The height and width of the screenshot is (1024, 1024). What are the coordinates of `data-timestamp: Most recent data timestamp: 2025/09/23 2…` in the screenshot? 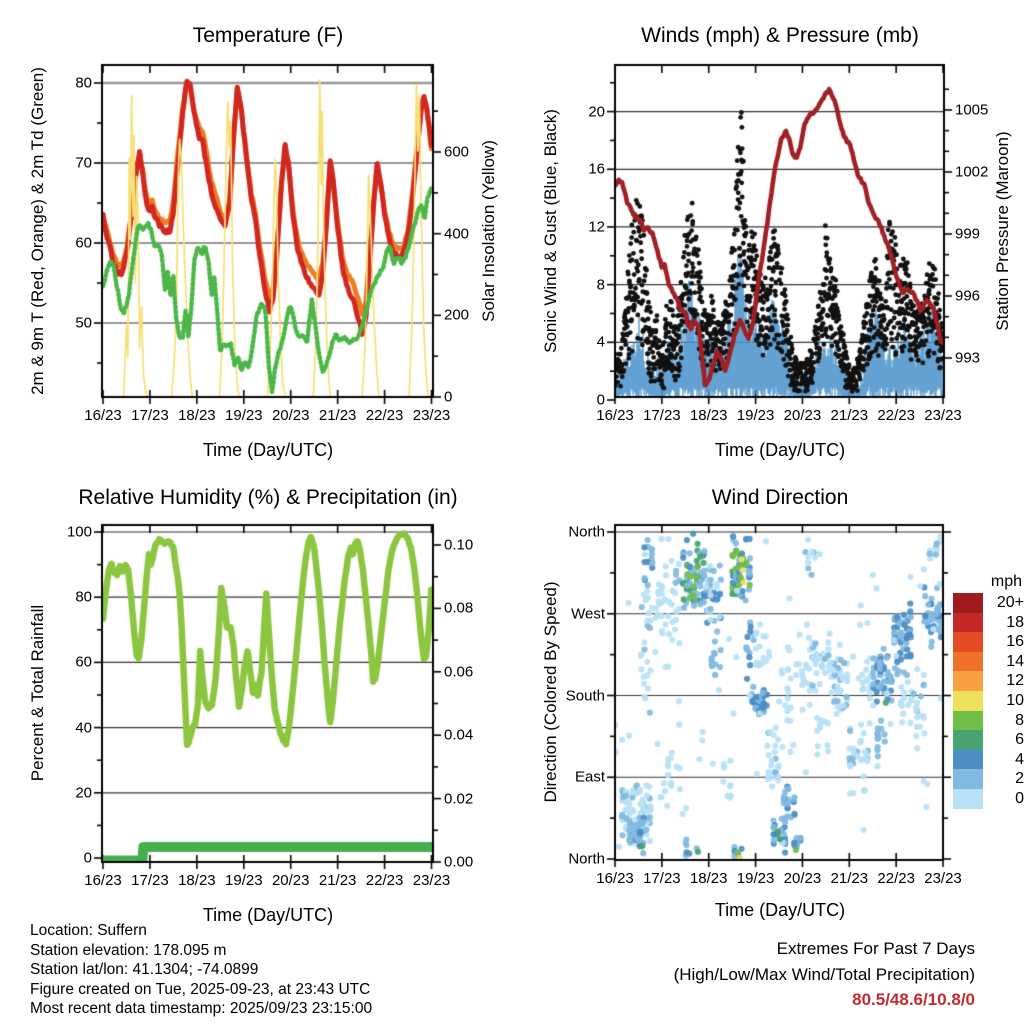 It's located at (201, 1008).